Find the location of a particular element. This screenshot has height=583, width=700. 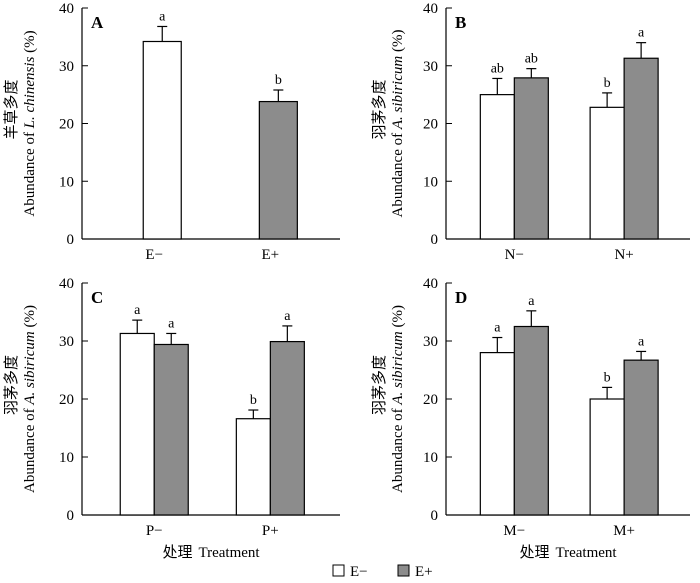

category-label: M+ is located at coordinates (624, 531).